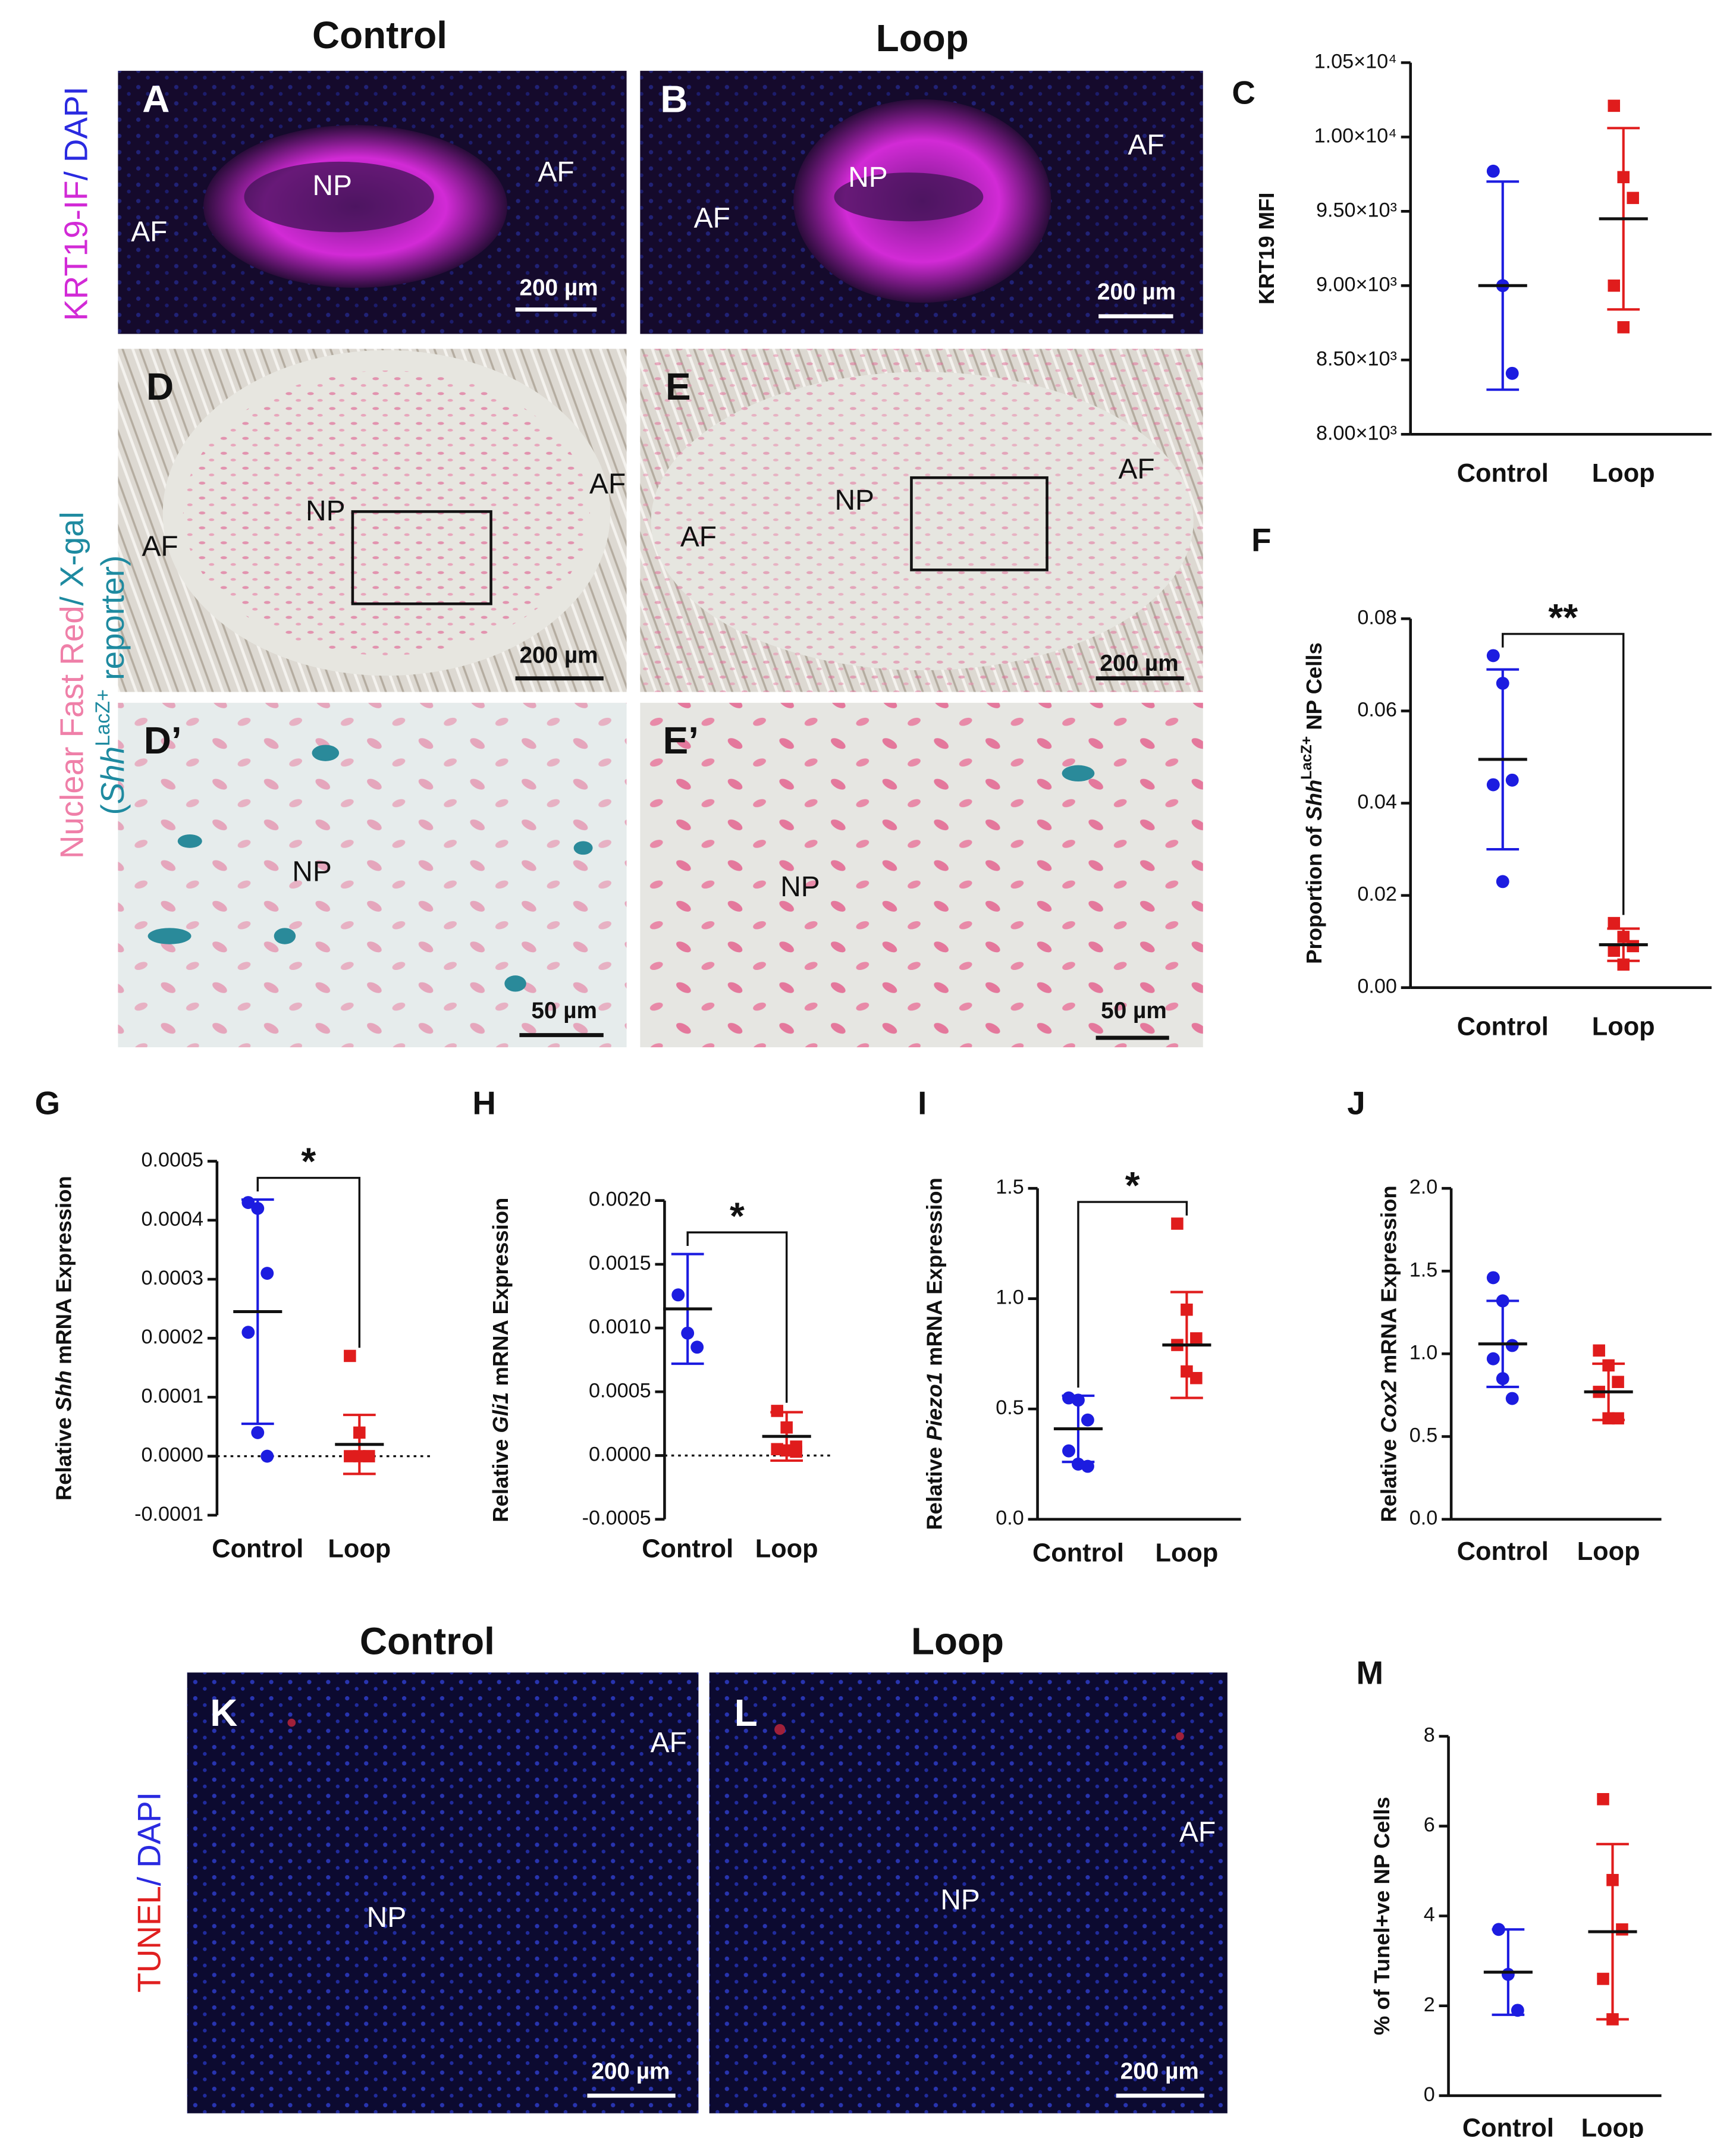 This screenshot has height=2138, width=1736. What do you see at coordinates (1306, 758) in the screenshot?
I see `y-axis-label-part: LacZ+` at bounding box center [1306, 758].